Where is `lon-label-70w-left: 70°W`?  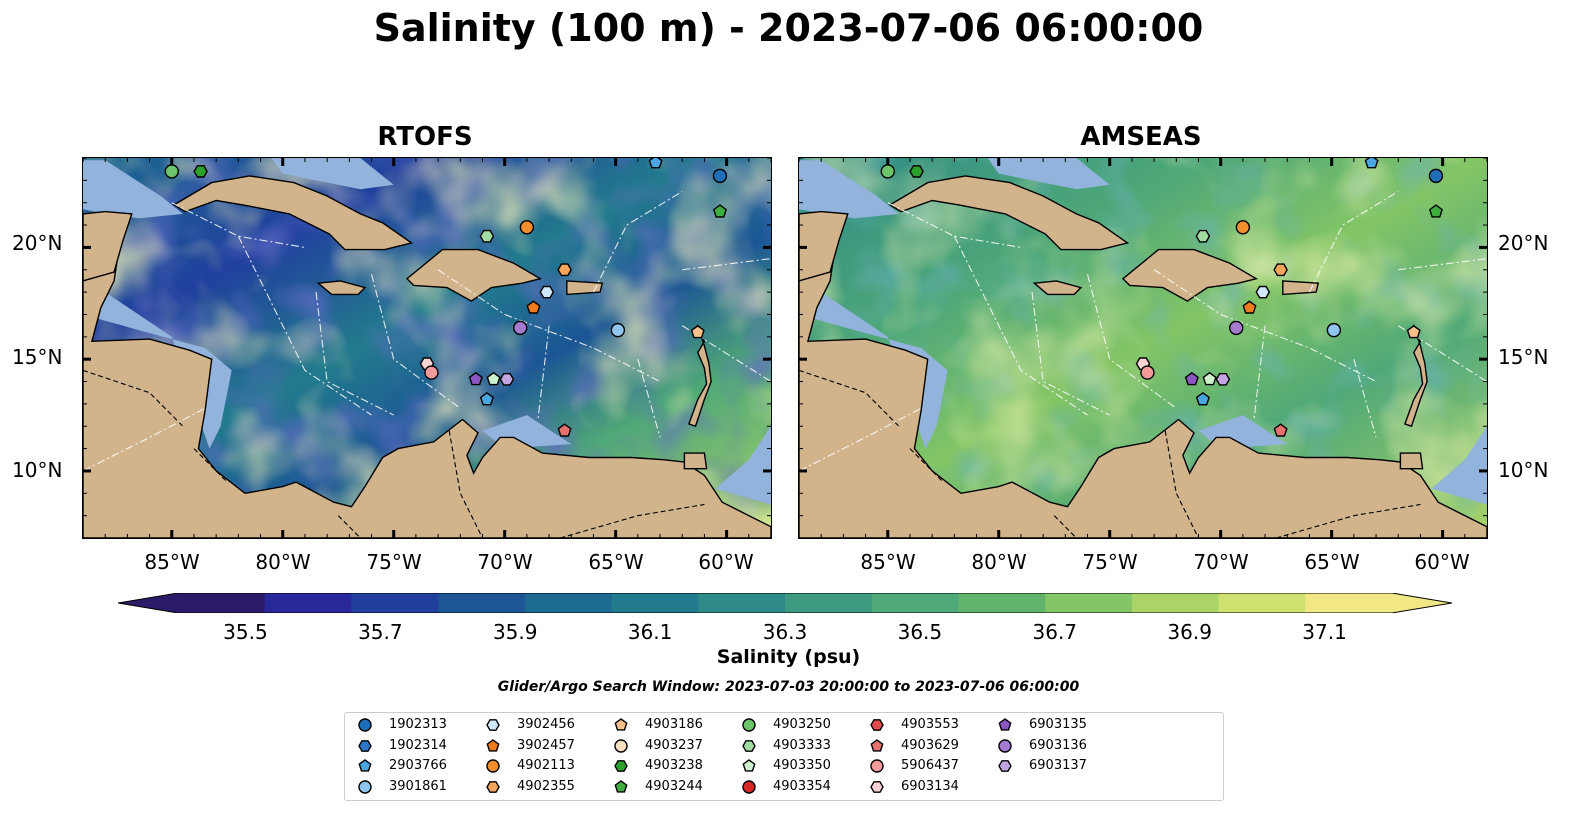
lon-label-70w-left: 70°W is located at coordinates (505, 562).